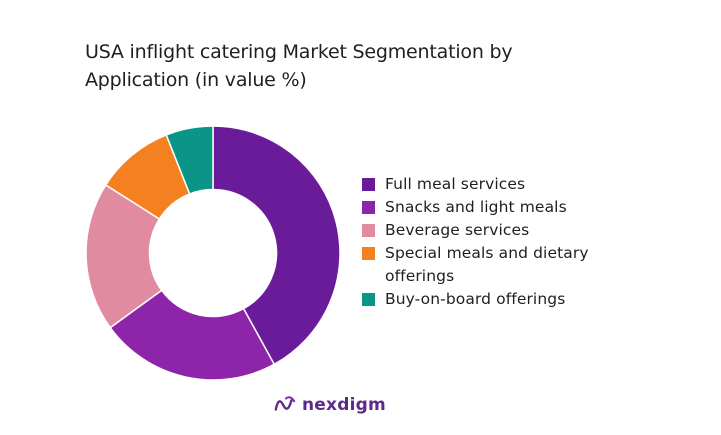  I want to click on donut-slice-beverage-services, so click(124, 256).